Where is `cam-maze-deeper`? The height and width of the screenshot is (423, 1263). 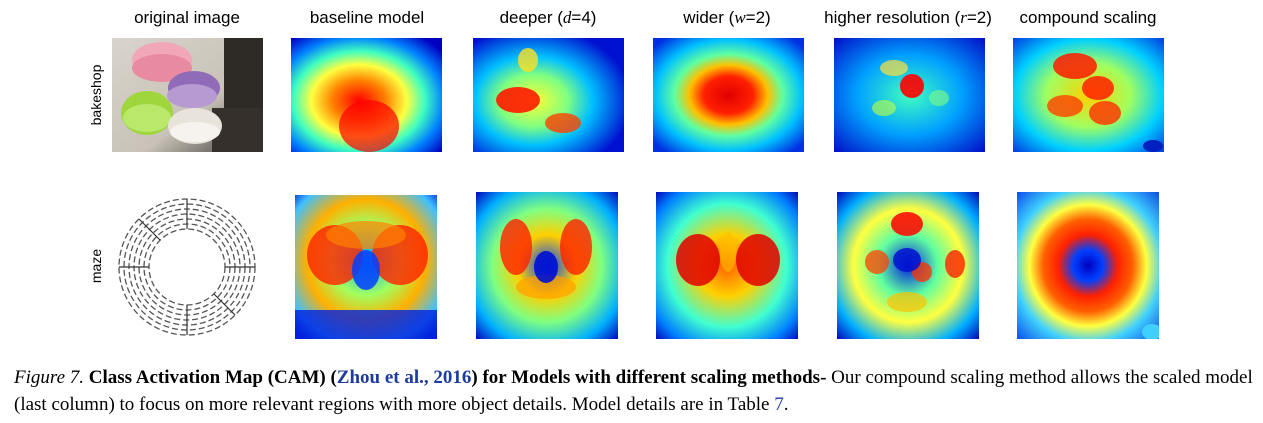
cam-maze-deeper is located at coordinates (547, 265).